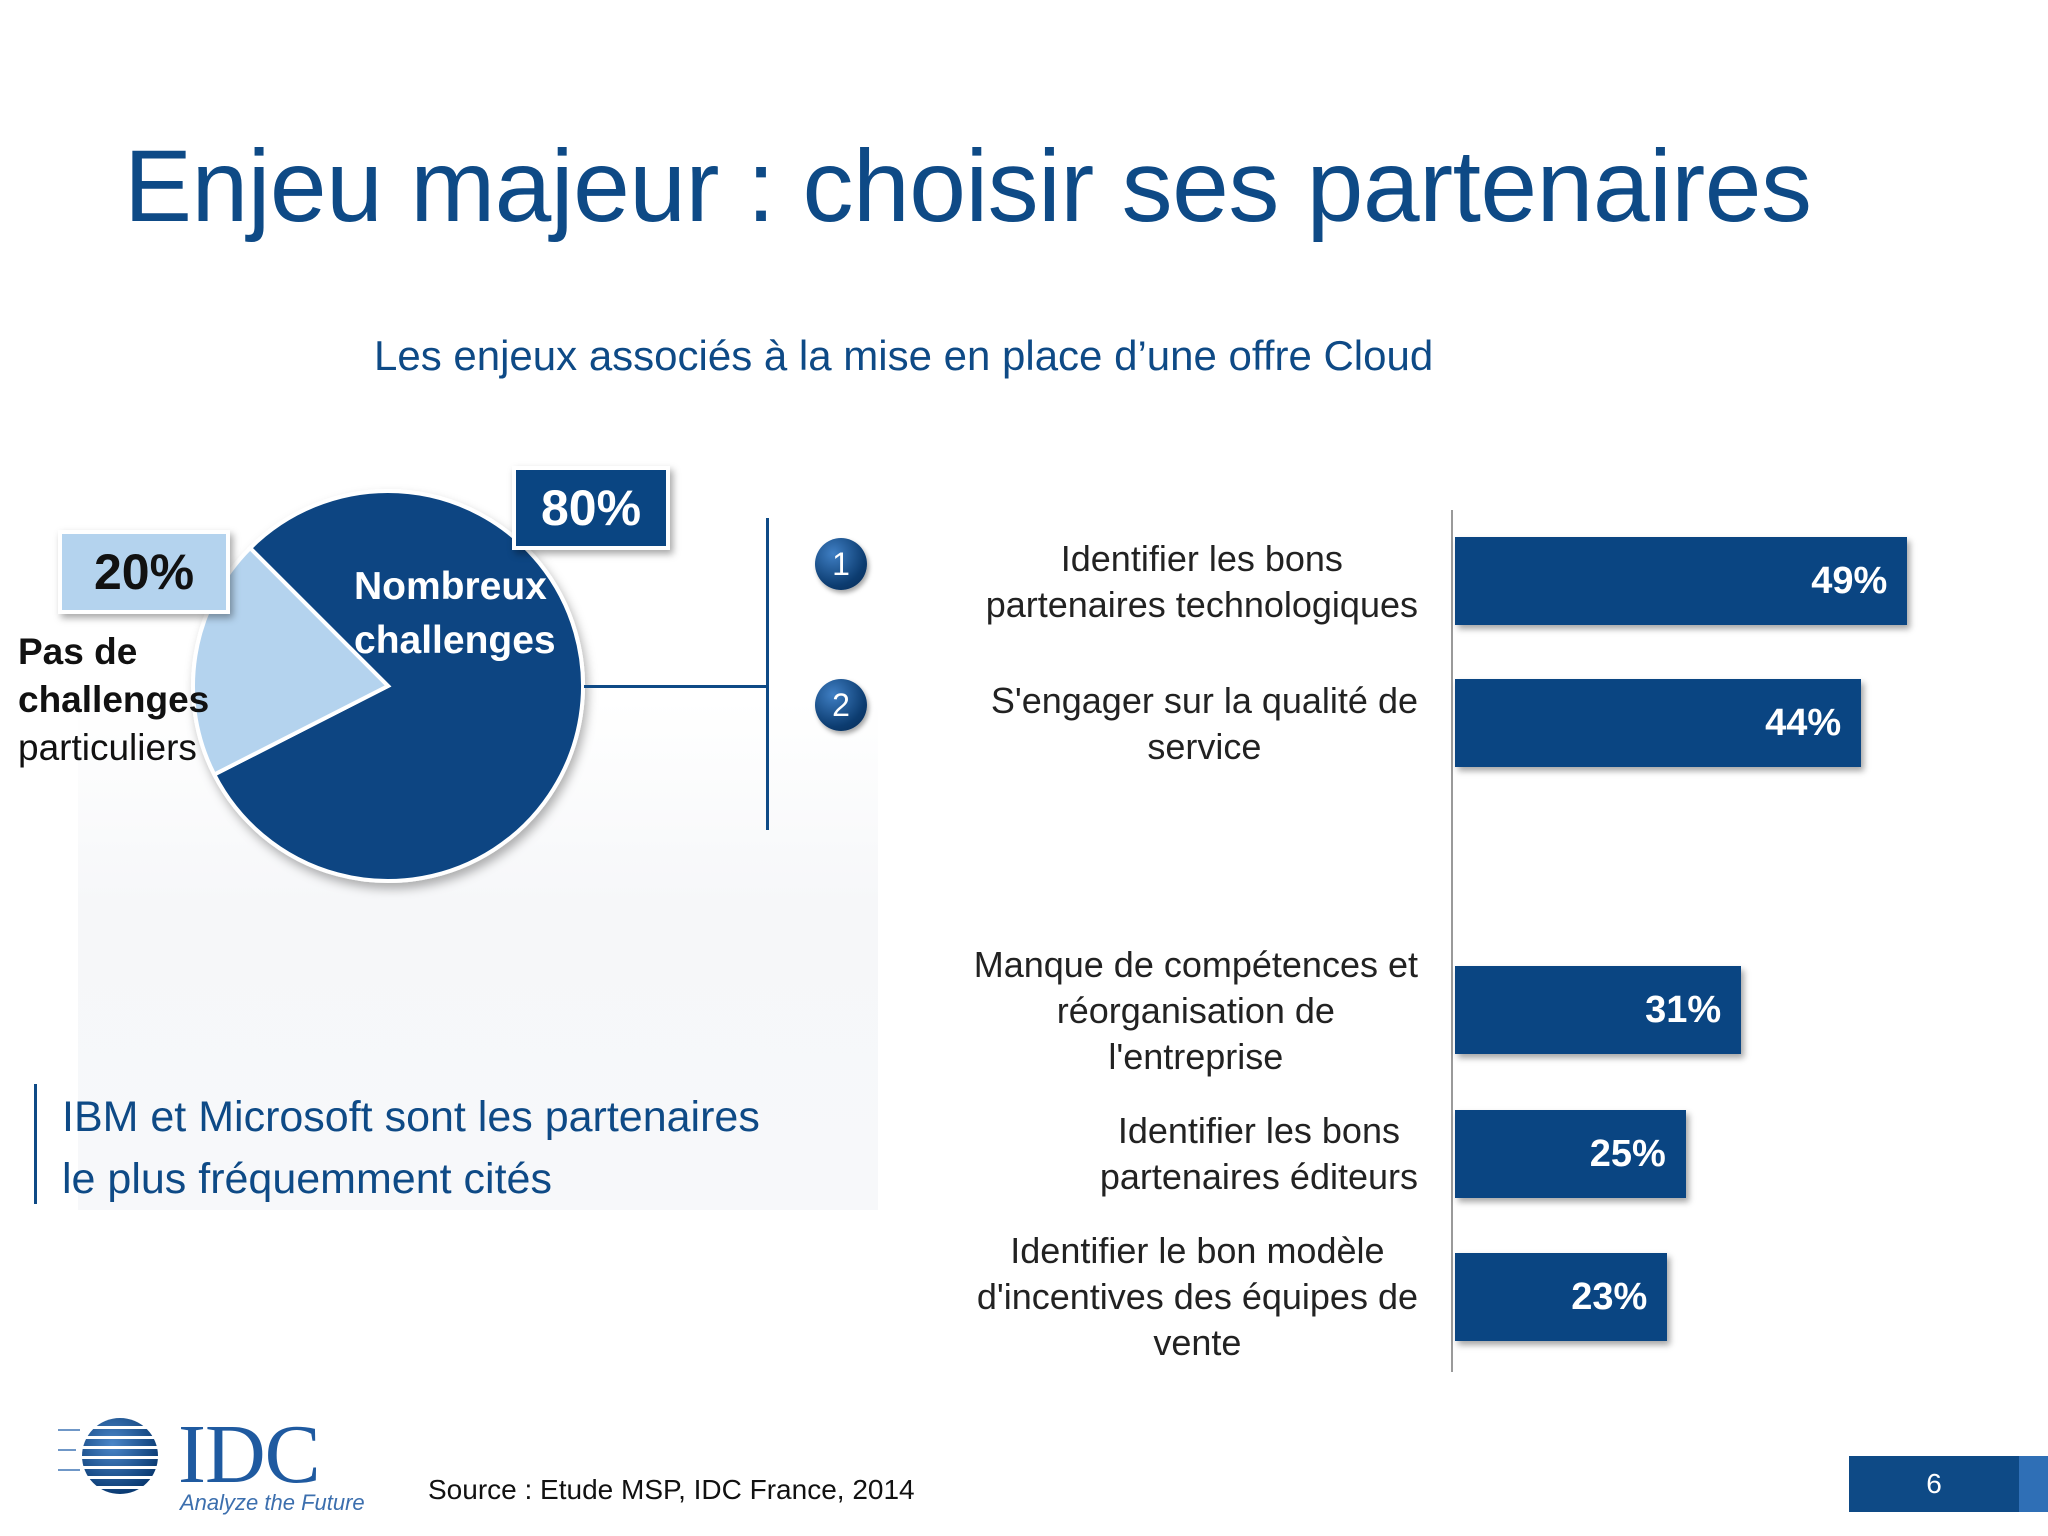  Describe the element at coordinates (1259, 1154) in the screenshot. I see `bar-category-label: Identifier les bons partenaires éditeurs` at that location.